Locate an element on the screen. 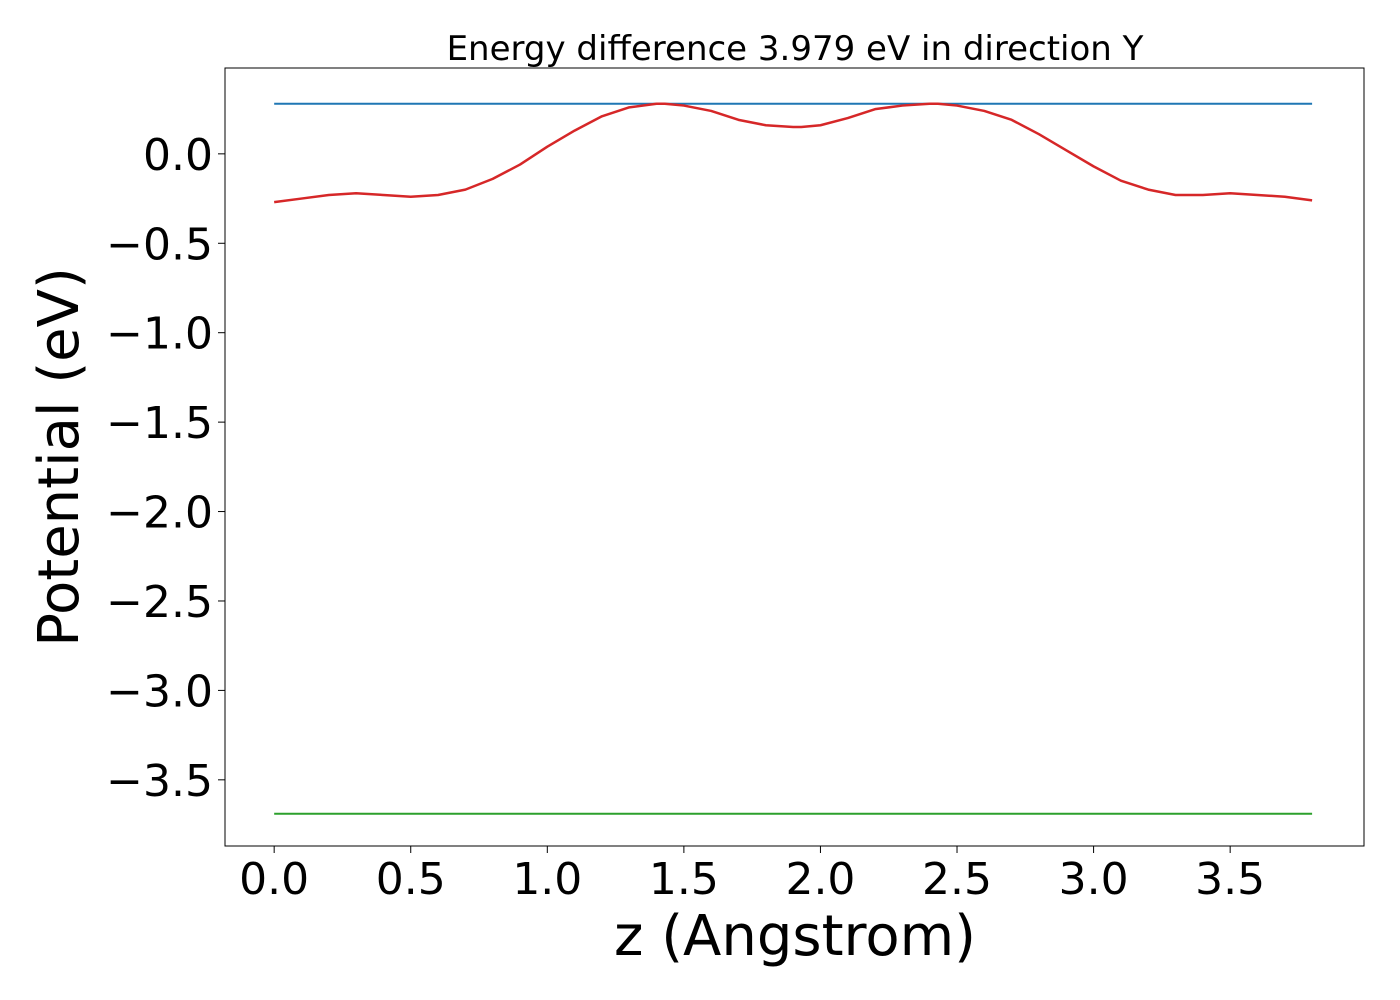 The height and width of the screenshot is (1000, 1400). x-tick-label: 0.0 is located at coordinates (274, 879).